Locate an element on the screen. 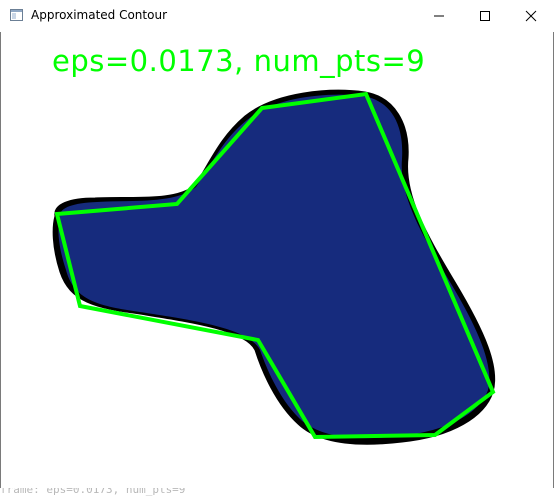 The width and height of the screenshot is (554, 496). close-button is located at coordinates (531, 15).